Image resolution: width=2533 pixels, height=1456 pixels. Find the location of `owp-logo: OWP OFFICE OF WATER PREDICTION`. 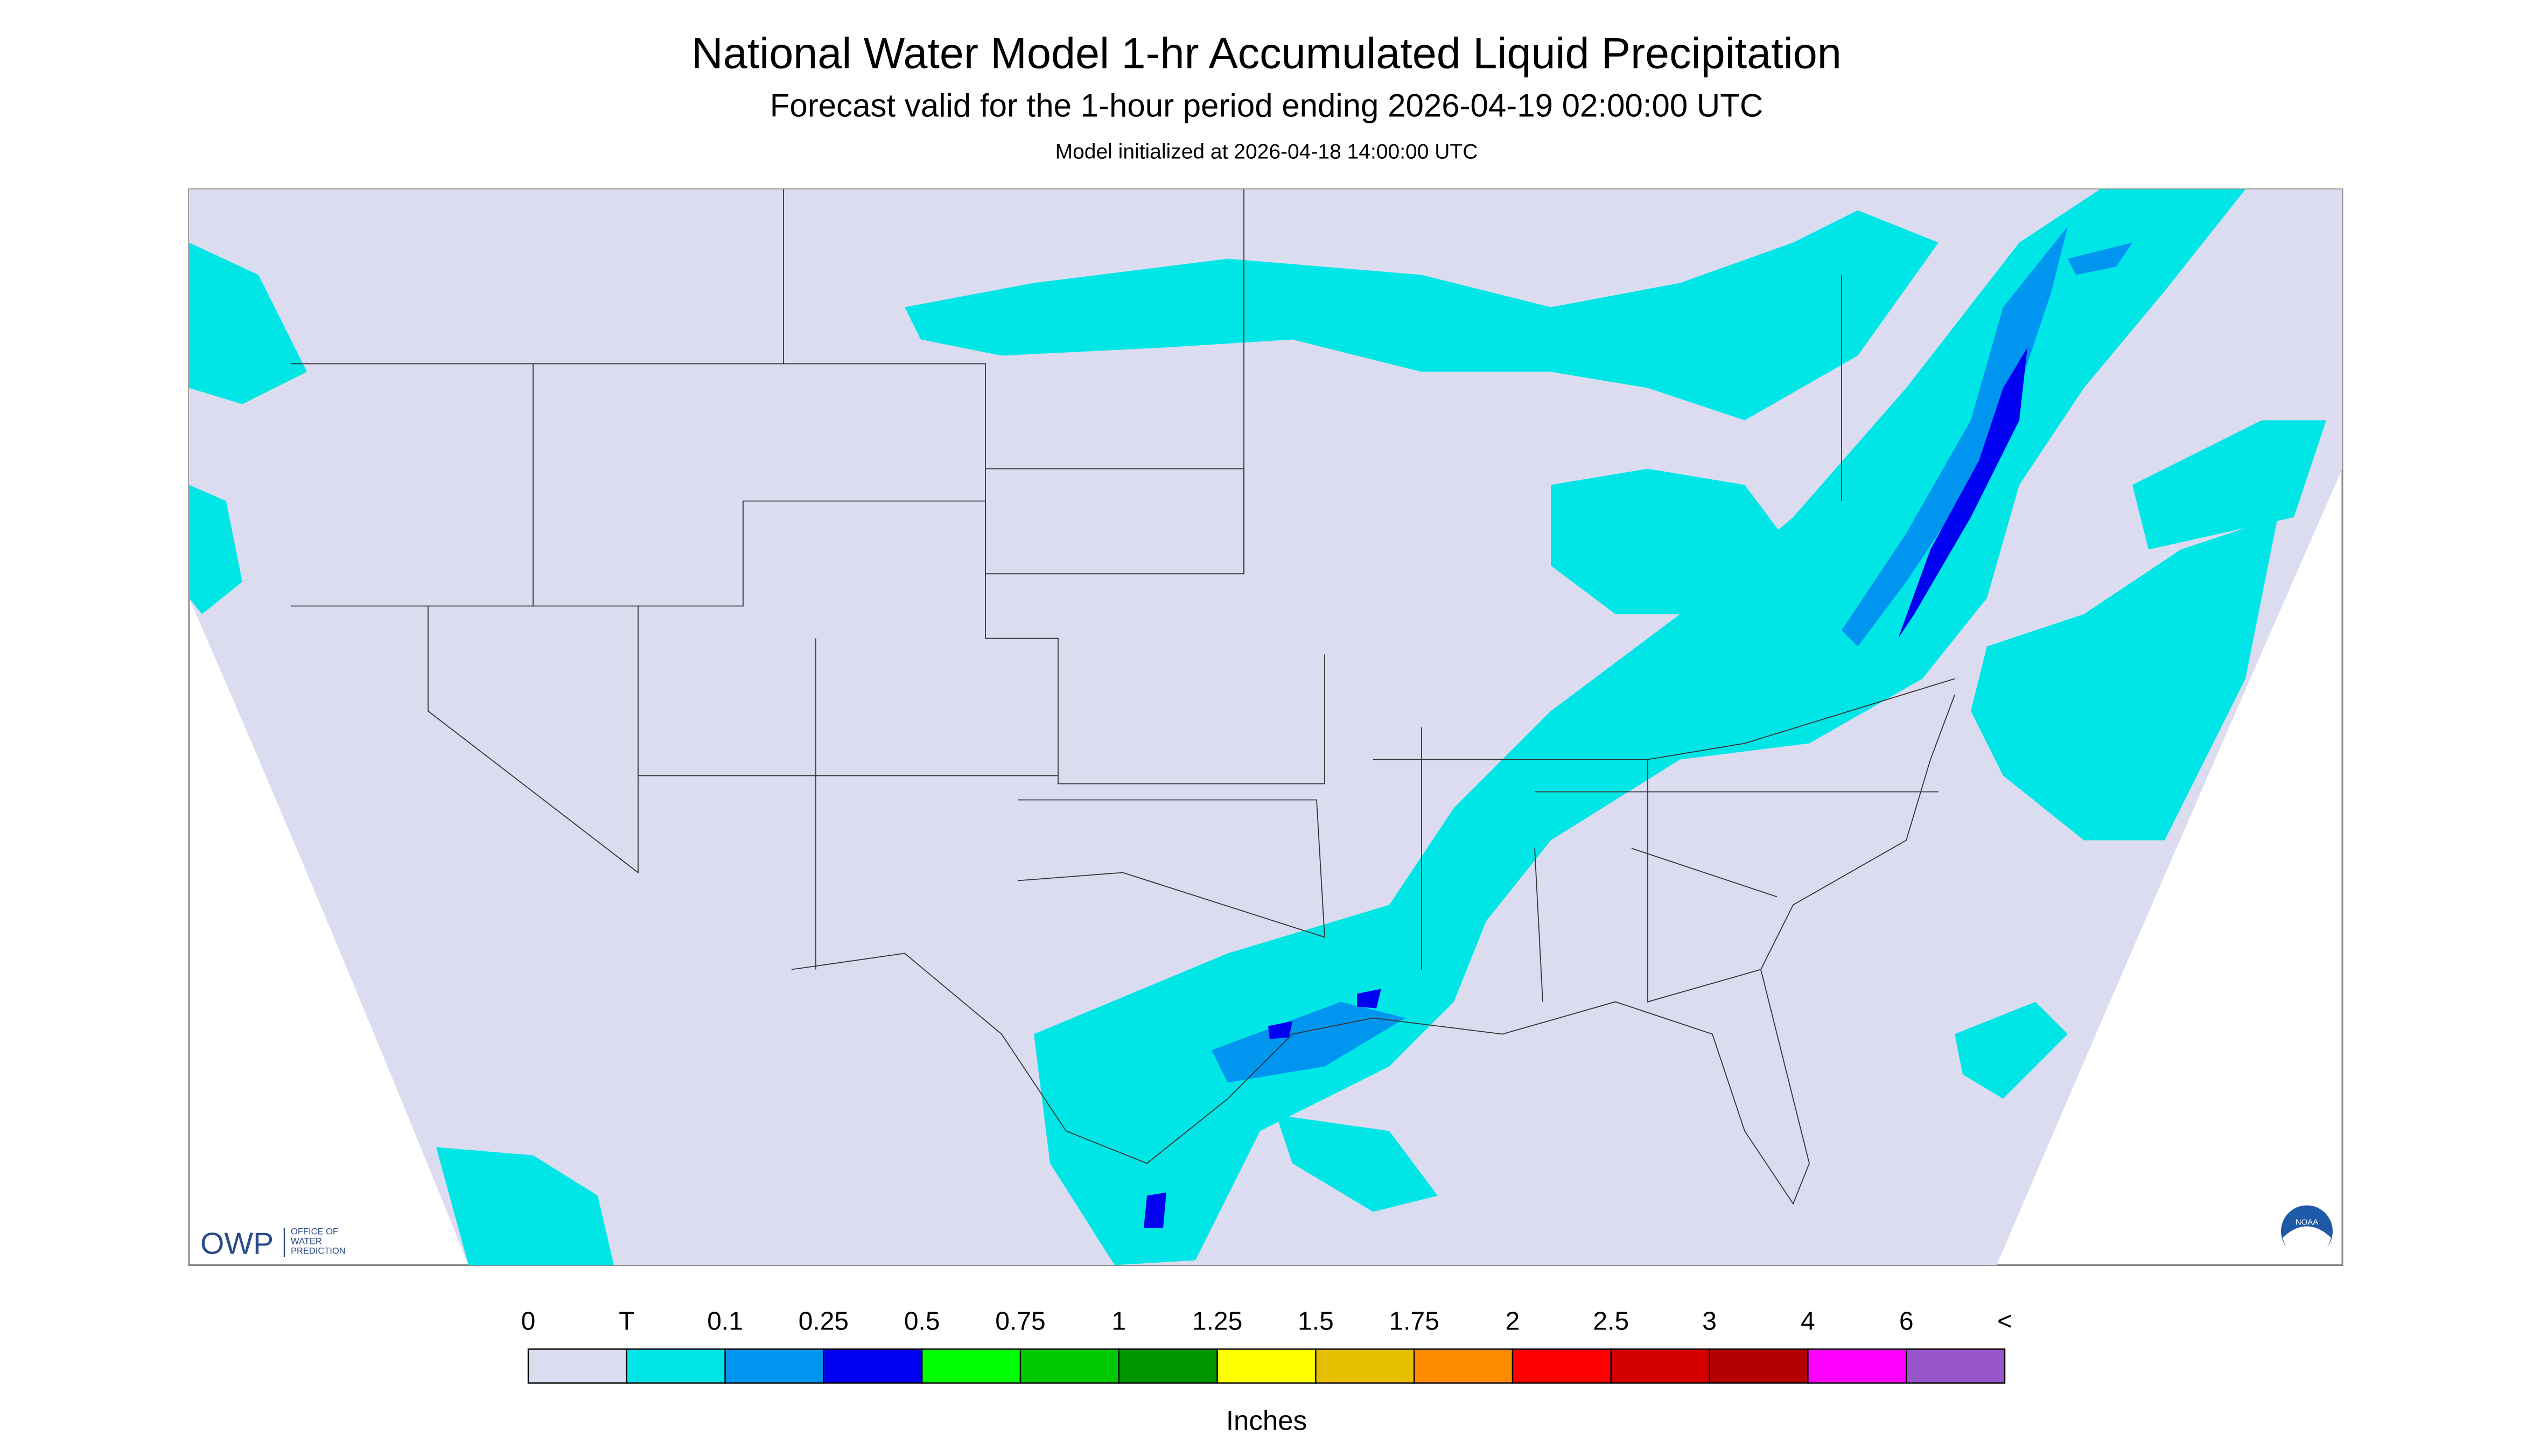

owp-logo: OWP OFFICE OF WATER PREDICTION is located at coordinates (273, 1244).